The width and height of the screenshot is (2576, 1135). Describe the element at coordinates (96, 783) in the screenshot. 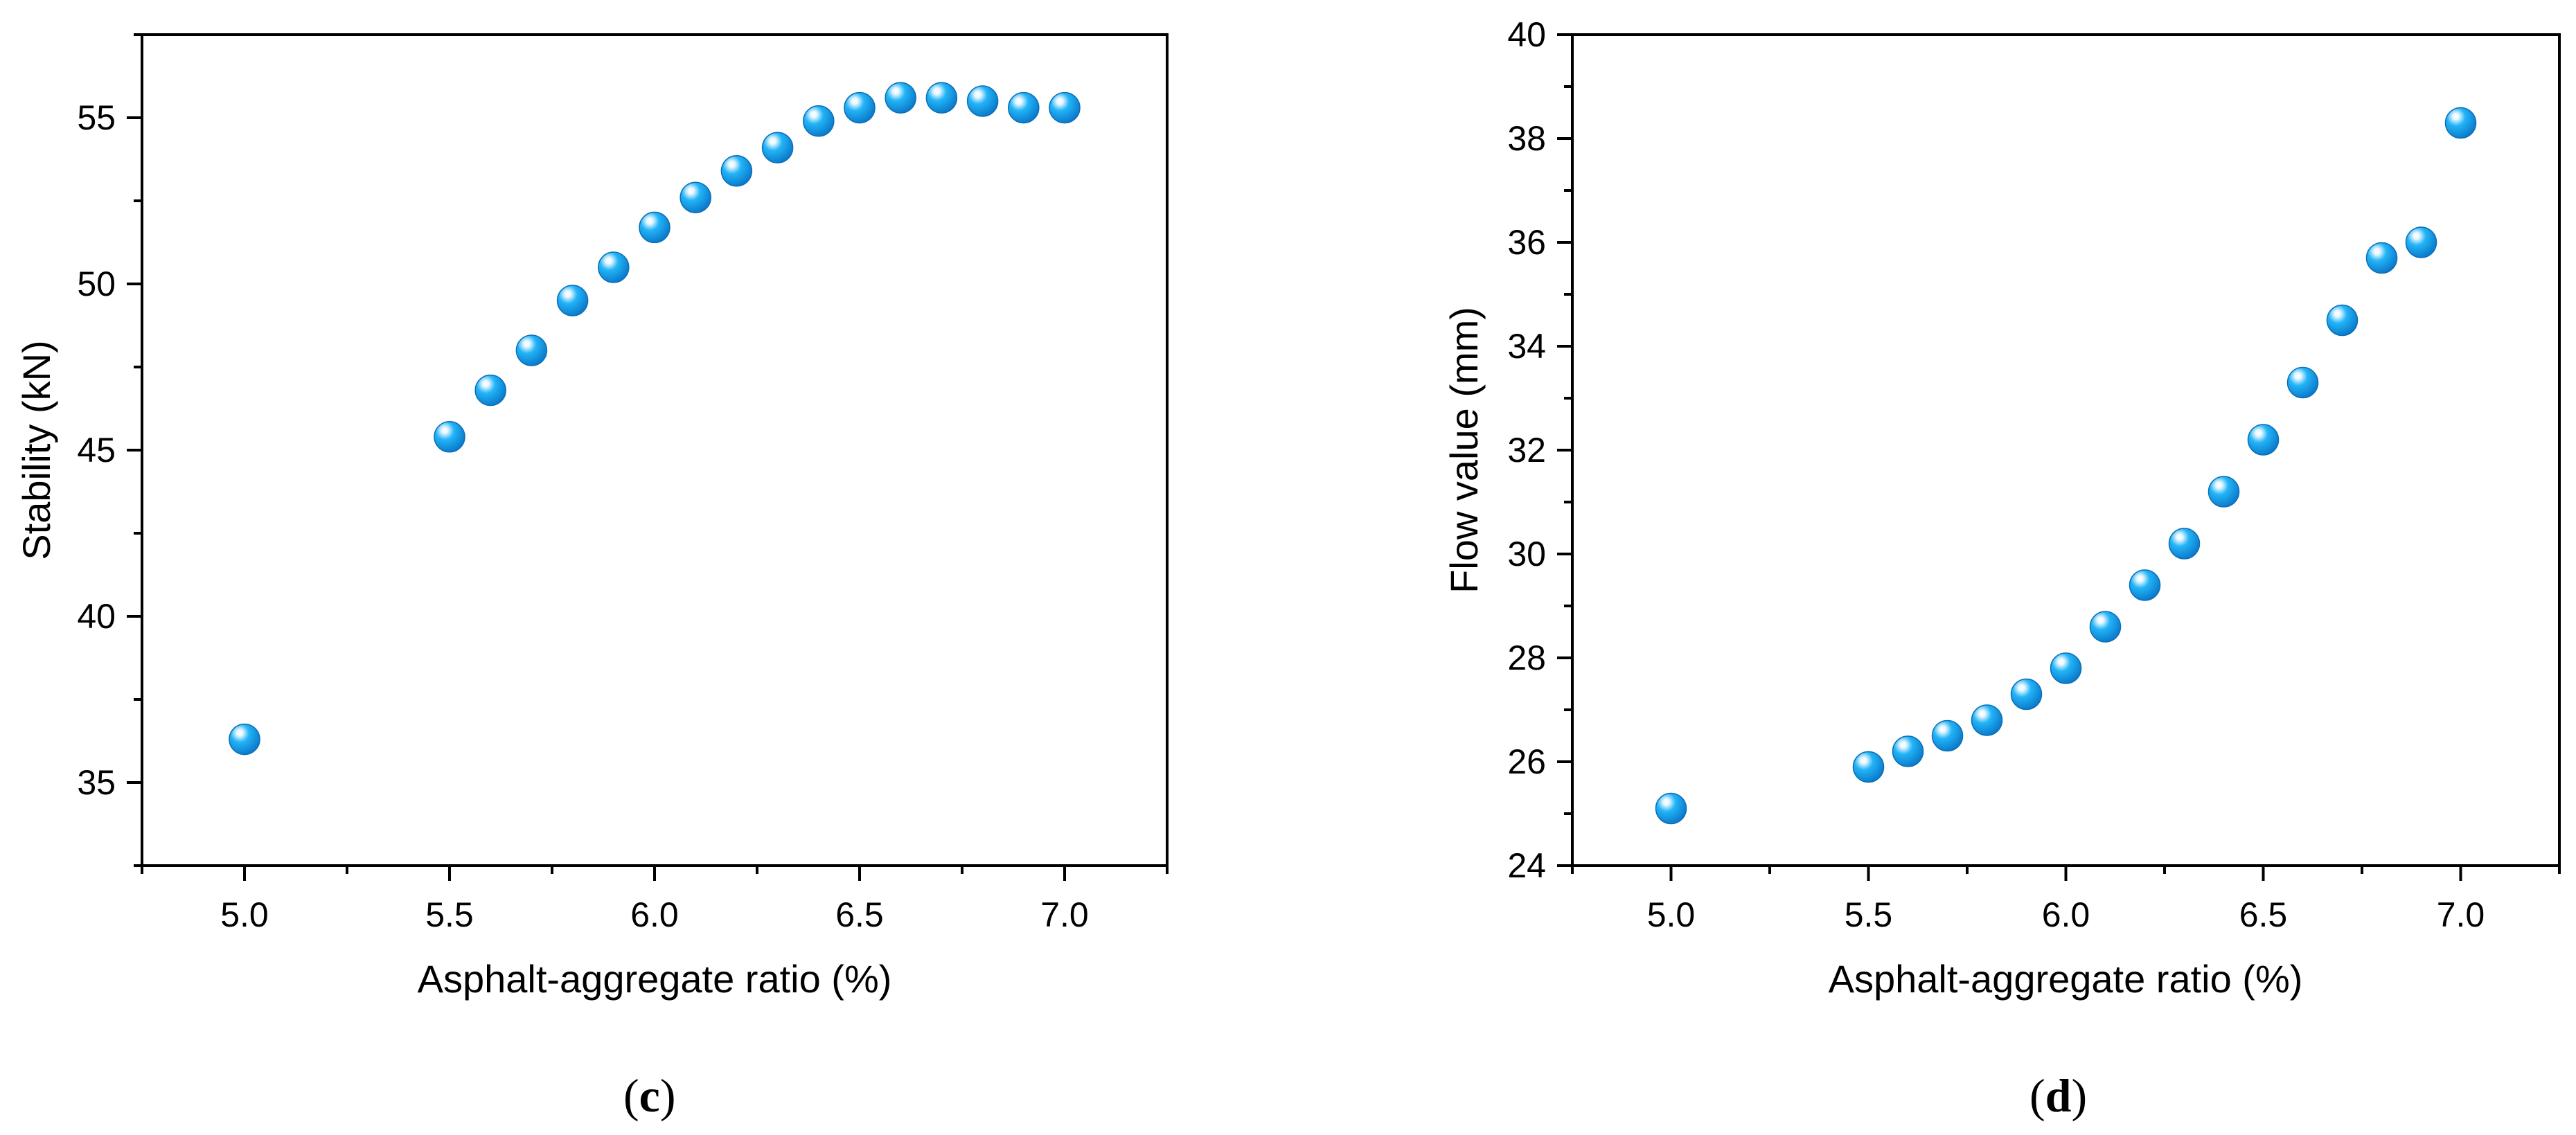

I see `y-tick-label: 35` at that location.